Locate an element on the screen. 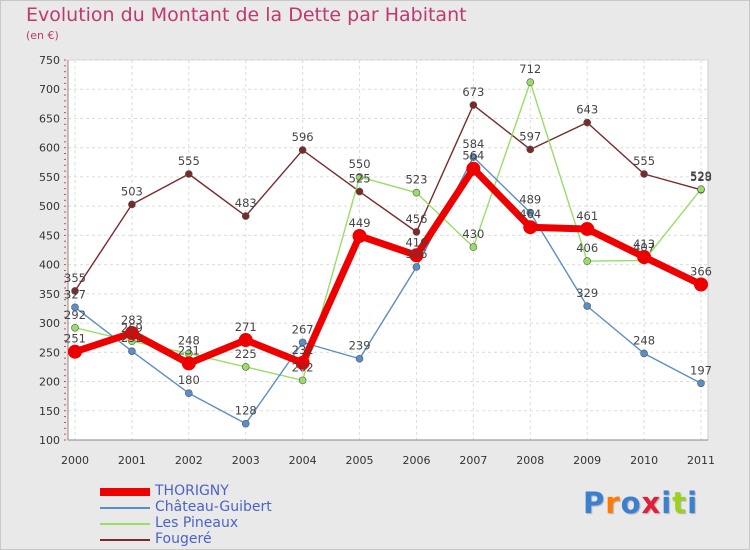  legend-item-3: Fougeré is located at coordinates (230, 539).